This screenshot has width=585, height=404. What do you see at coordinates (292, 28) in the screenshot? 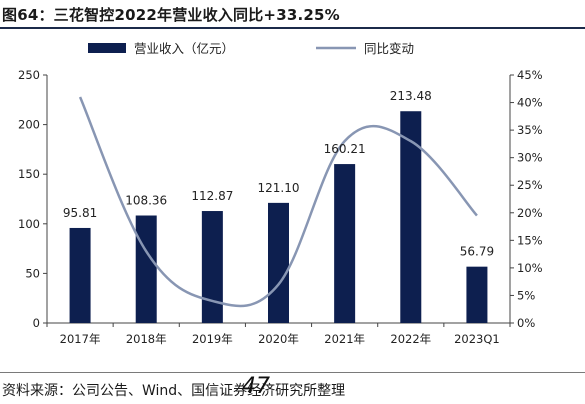
I see `title-rule` at bounding box center [292, 28].